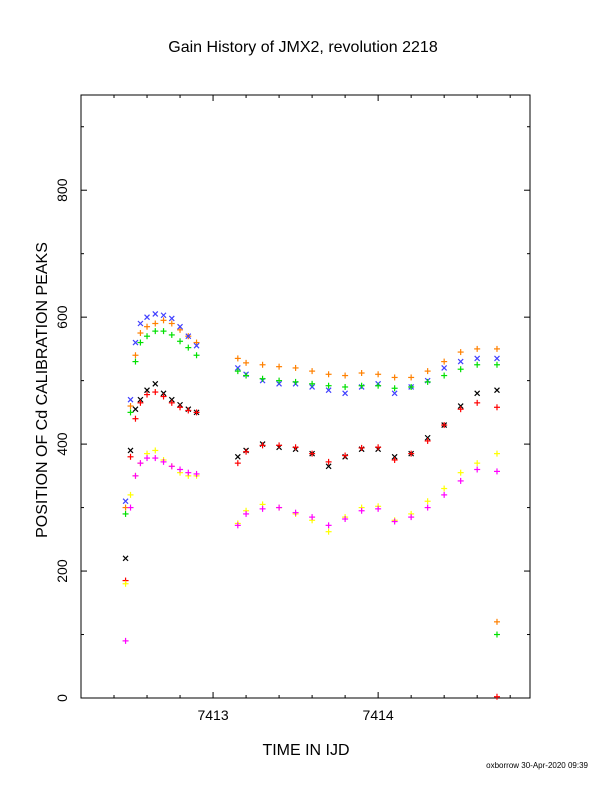  I want to click on y-tick-label: 800, so click(62, 190).